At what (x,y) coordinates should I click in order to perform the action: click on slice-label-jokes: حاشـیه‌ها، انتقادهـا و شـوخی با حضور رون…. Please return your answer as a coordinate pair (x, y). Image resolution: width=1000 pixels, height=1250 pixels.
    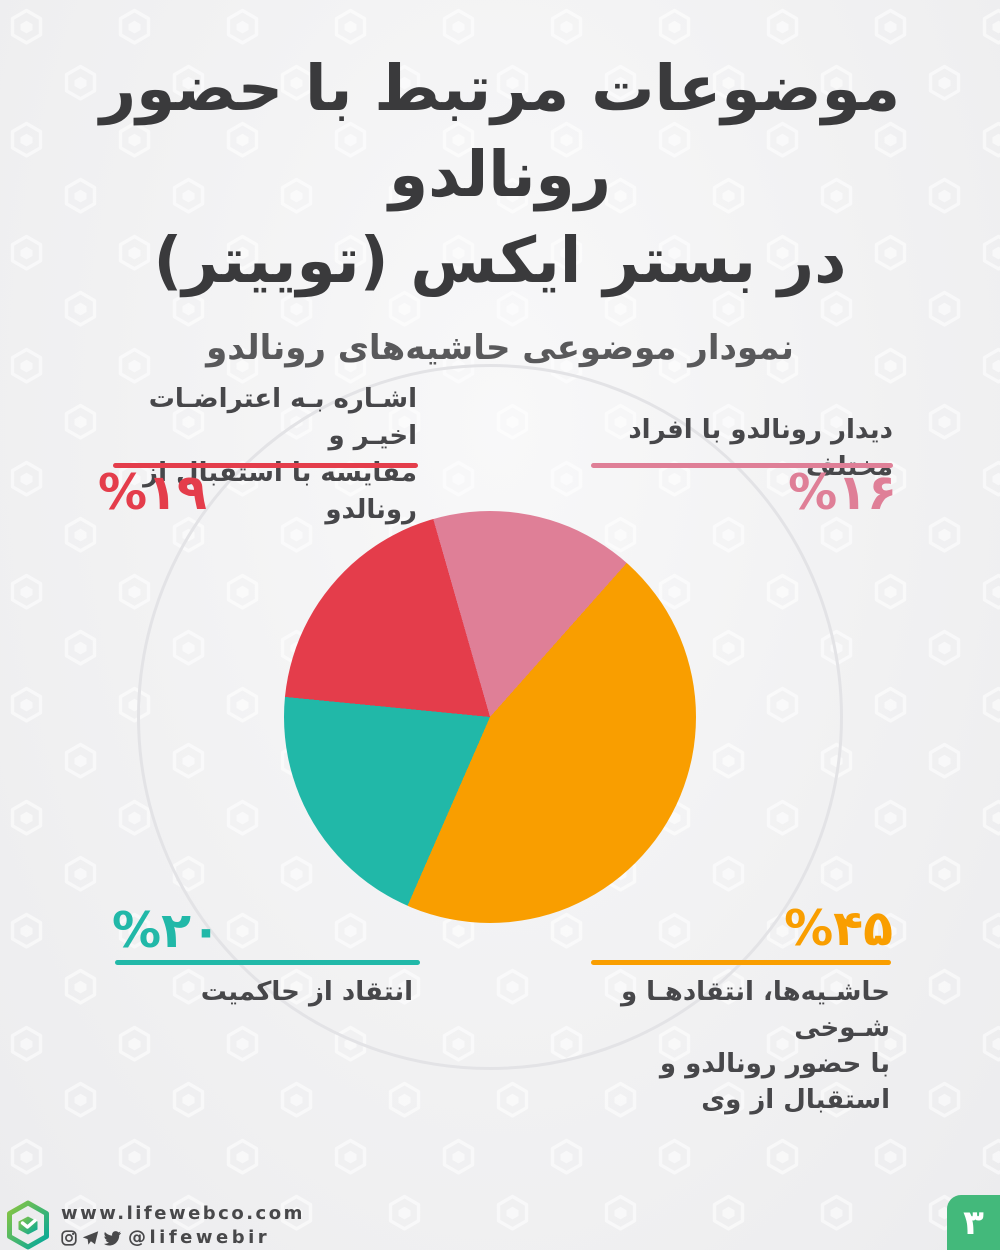
    Looking at the image, I should click on (724, 1046).